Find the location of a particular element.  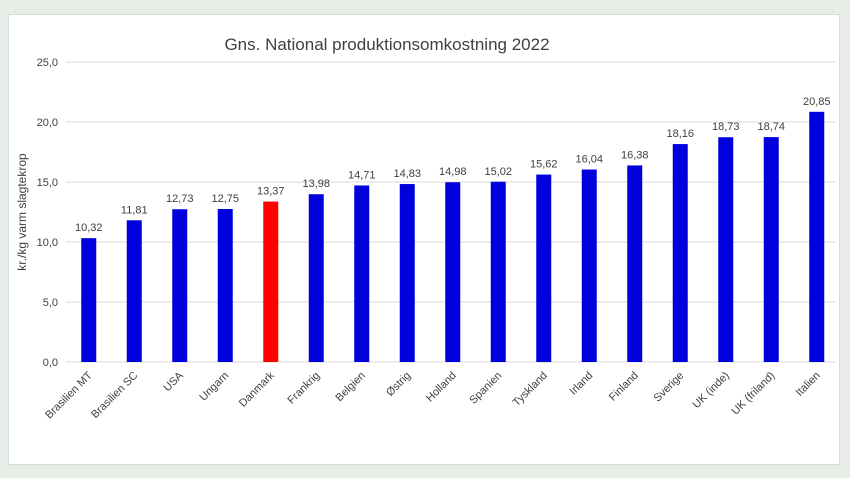

data-label: 14,71 is located at coordinates (362, 175).